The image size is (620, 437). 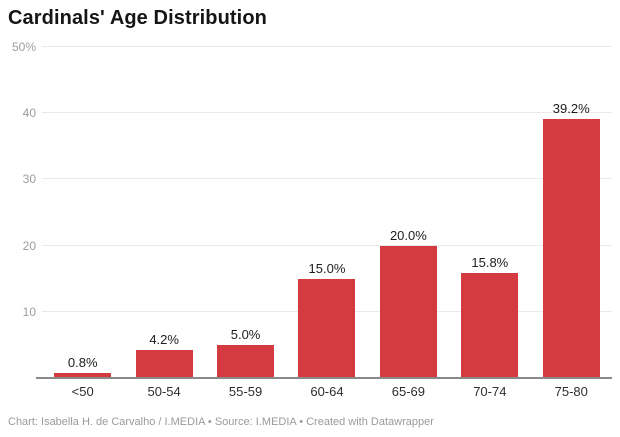 What do you see at coordinates (137, 18) in the screenshot?
I see `chart-title: Cardinals' Age Distribution` at bounding box center [137, 18].